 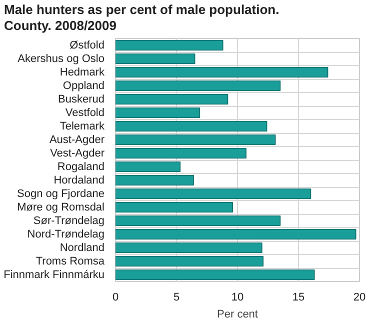 What do you see at coordinates (68, 220) in the screenshot?
I see `y-tick-label: Sør-Trøndelag` at bounding box center [68, 220].